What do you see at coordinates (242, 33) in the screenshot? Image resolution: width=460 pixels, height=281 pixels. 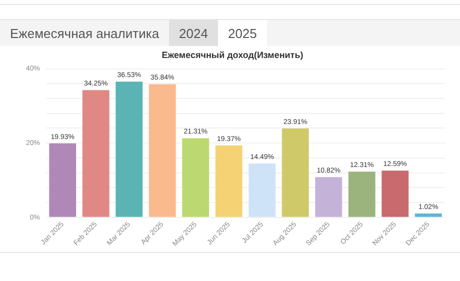 I see `text: 2025` at bounding box center [242, 33].